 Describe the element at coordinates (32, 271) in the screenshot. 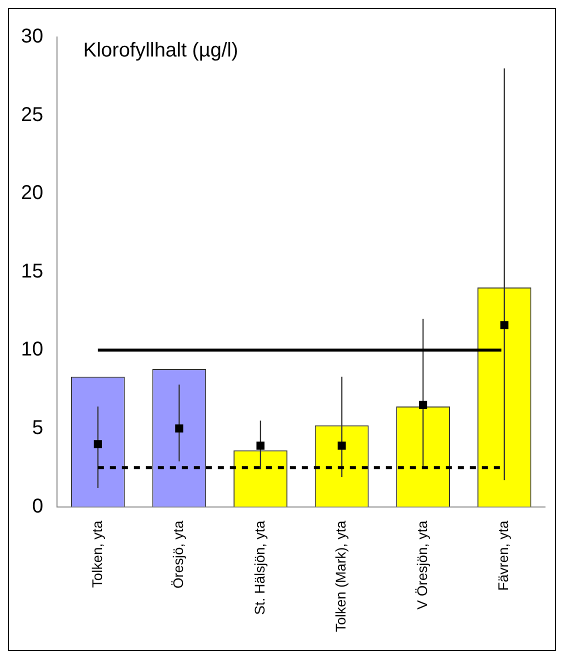

I see `y-tick-label: 15` at that location.